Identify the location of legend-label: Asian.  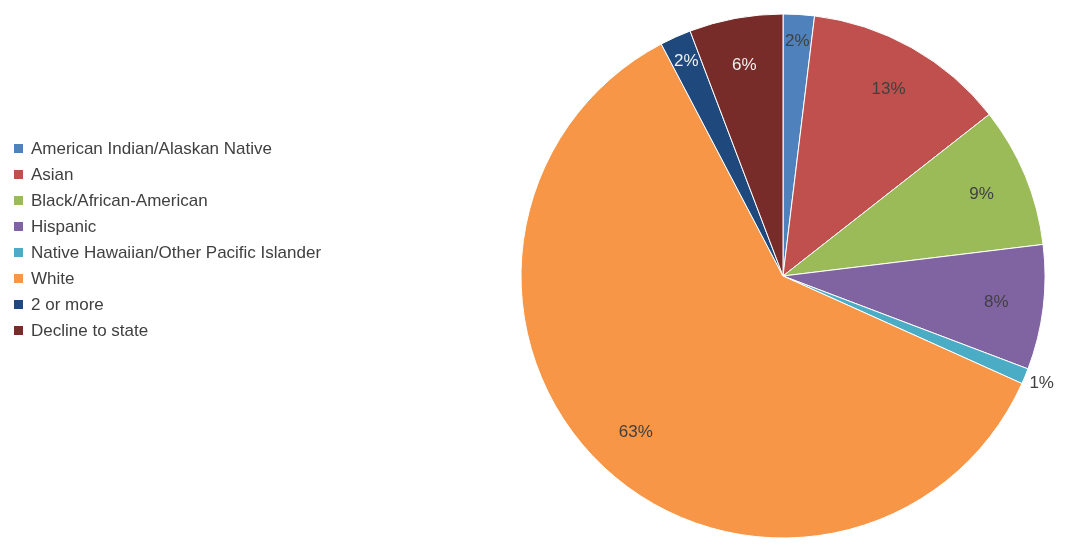
(52, 174).